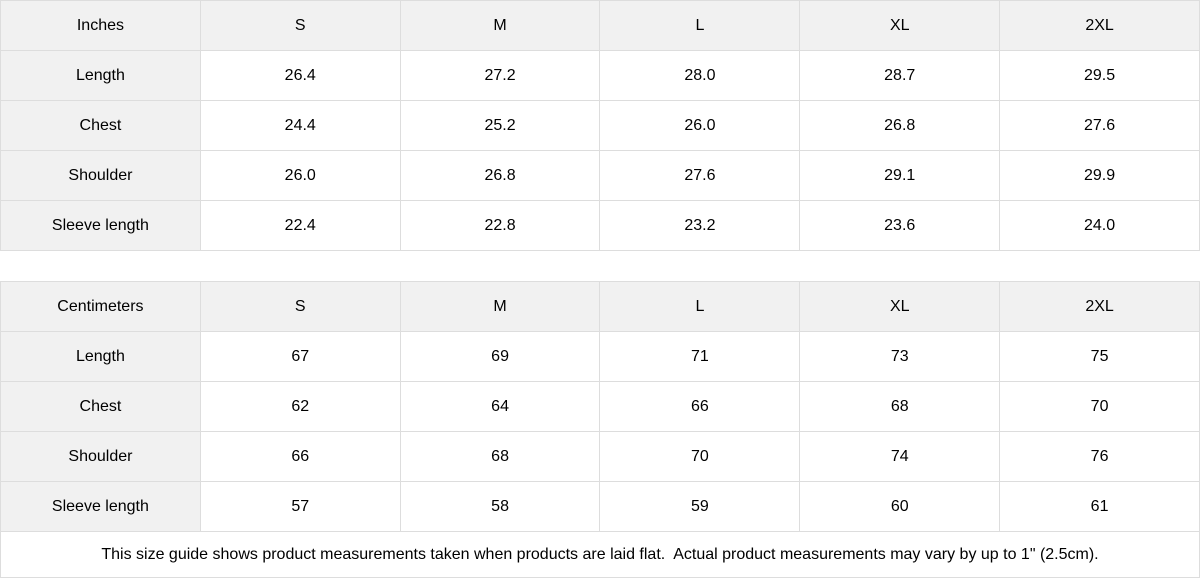  I want to click on header-row: Inches S M L XL 2XL, so click(600, 25).